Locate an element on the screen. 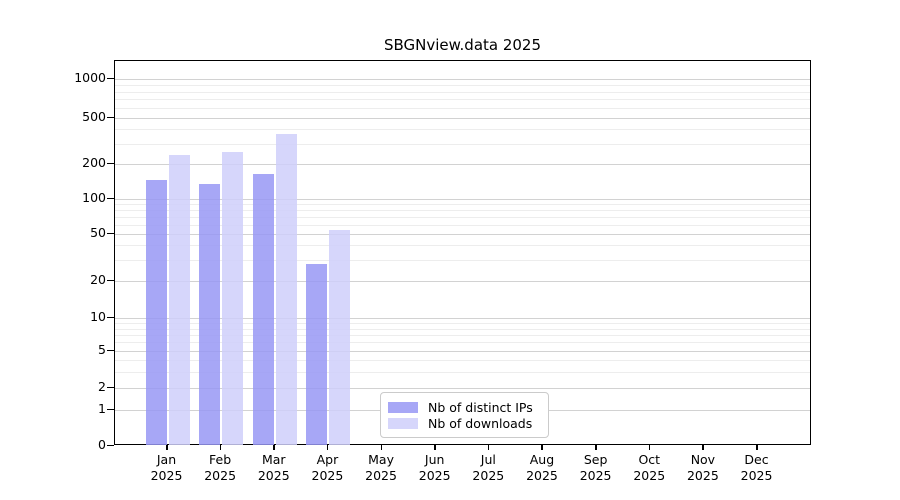 This screenshot has width=900, height=500. legend-swatch-downloads is located at coordinates (403, 423).